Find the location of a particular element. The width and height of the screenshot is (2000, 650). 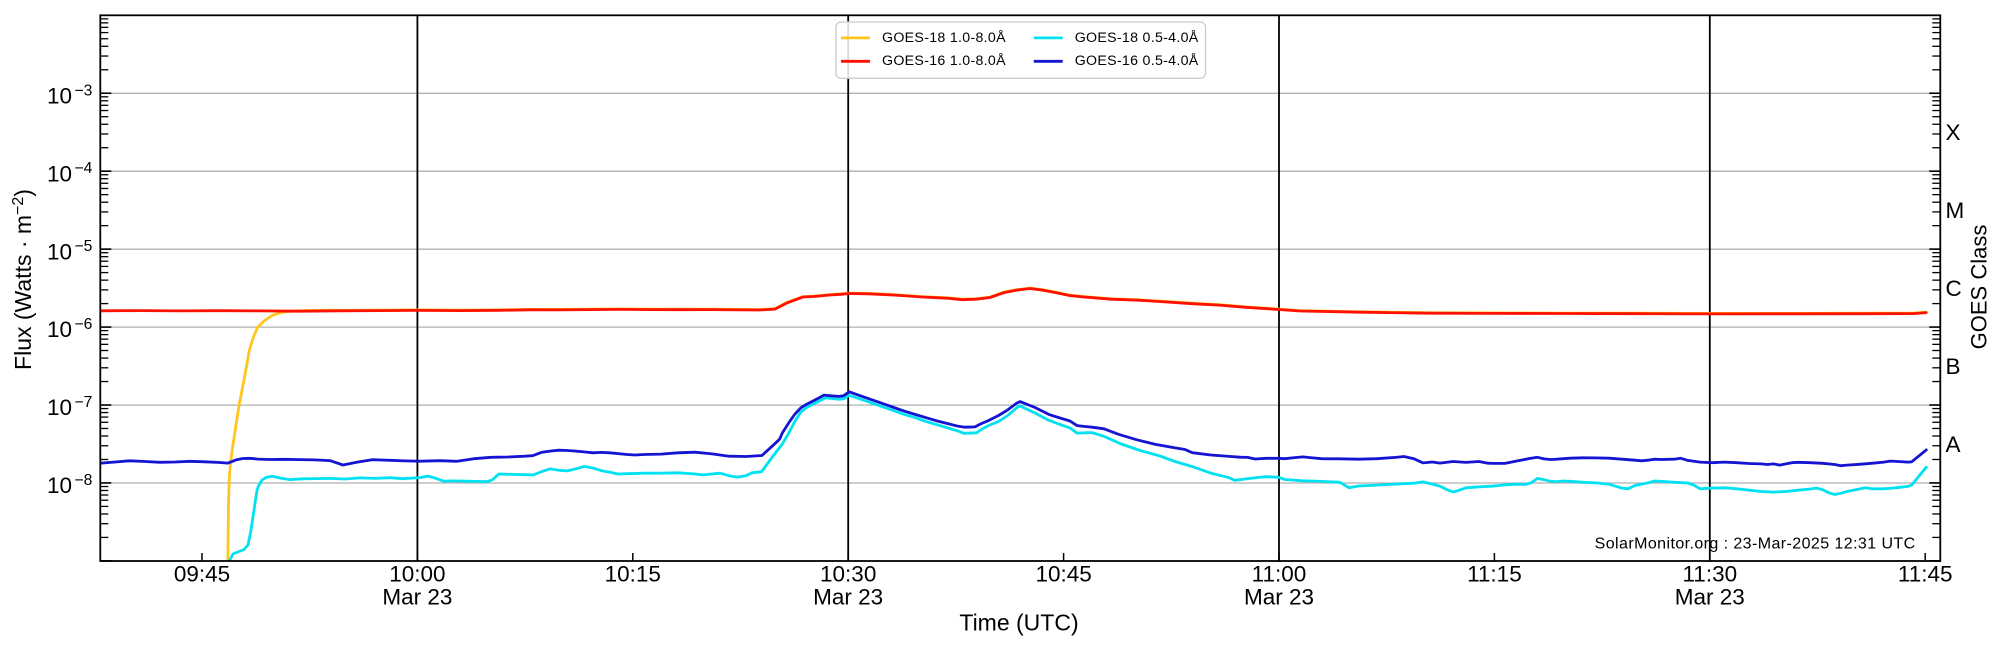

svg-text: GOES-18 0.5-4.0Å is located at coordinates (1137, 37).